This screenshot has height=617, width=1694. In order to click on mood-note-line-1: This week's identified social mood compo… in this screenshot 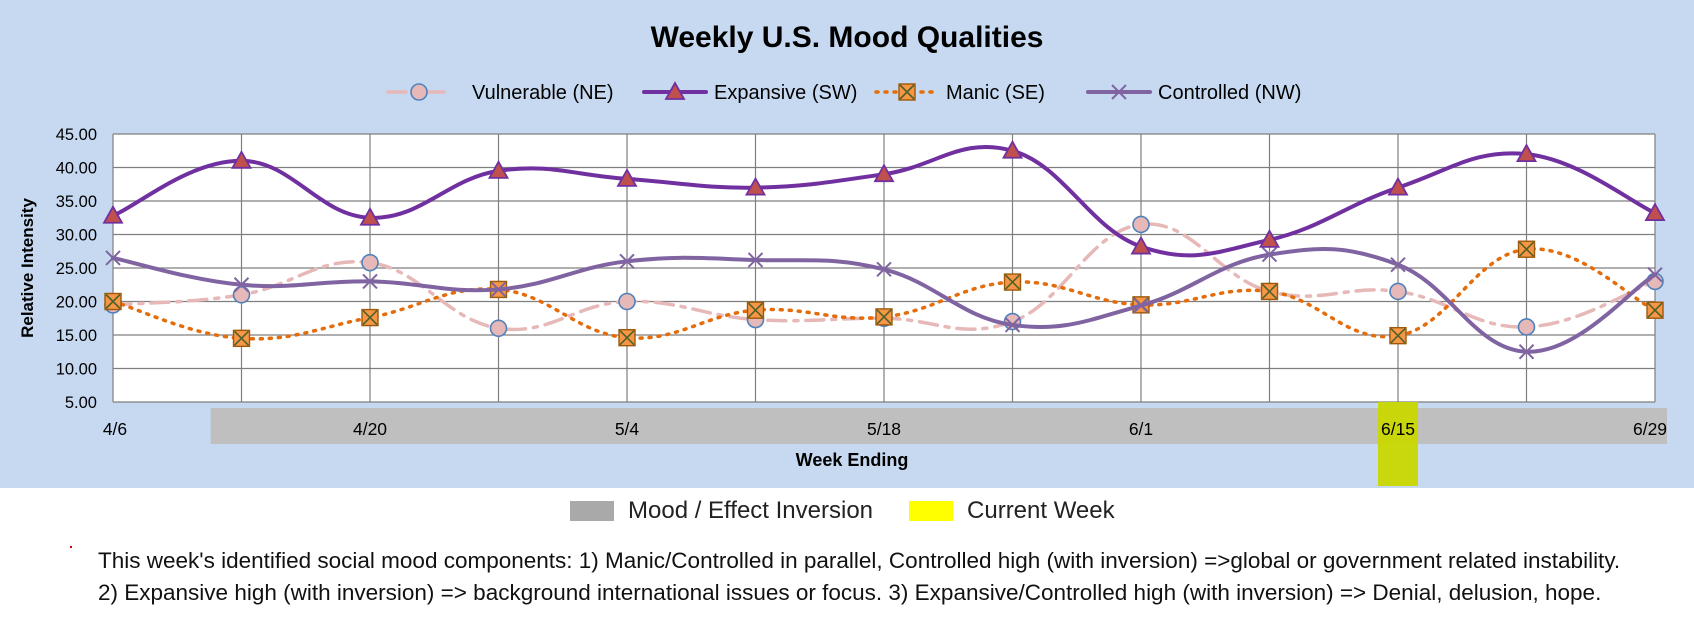, I will do `click(859, 560)`.